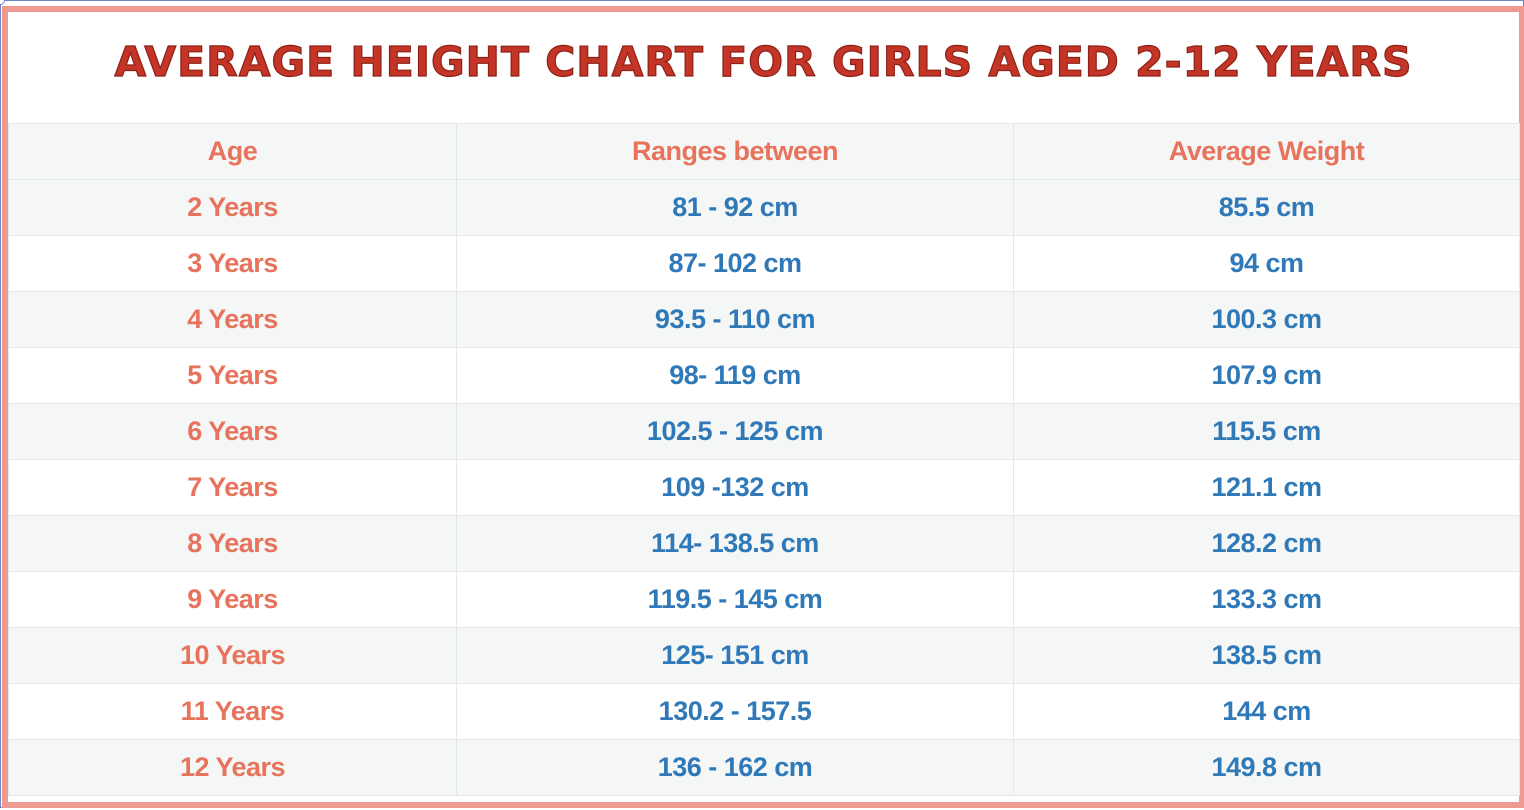 This screenshot has height=810, width=1524. I want to click on average-cell: 85.5 cm, so click(1266, 207).